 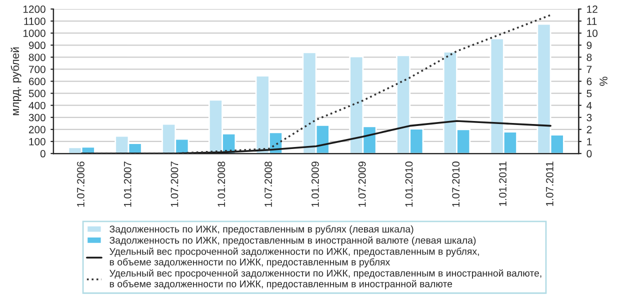 What do you see at coordinates (589, 106) in the screenshot?
I see `y2-tick-label: 4` at bounding box center [589, 106].